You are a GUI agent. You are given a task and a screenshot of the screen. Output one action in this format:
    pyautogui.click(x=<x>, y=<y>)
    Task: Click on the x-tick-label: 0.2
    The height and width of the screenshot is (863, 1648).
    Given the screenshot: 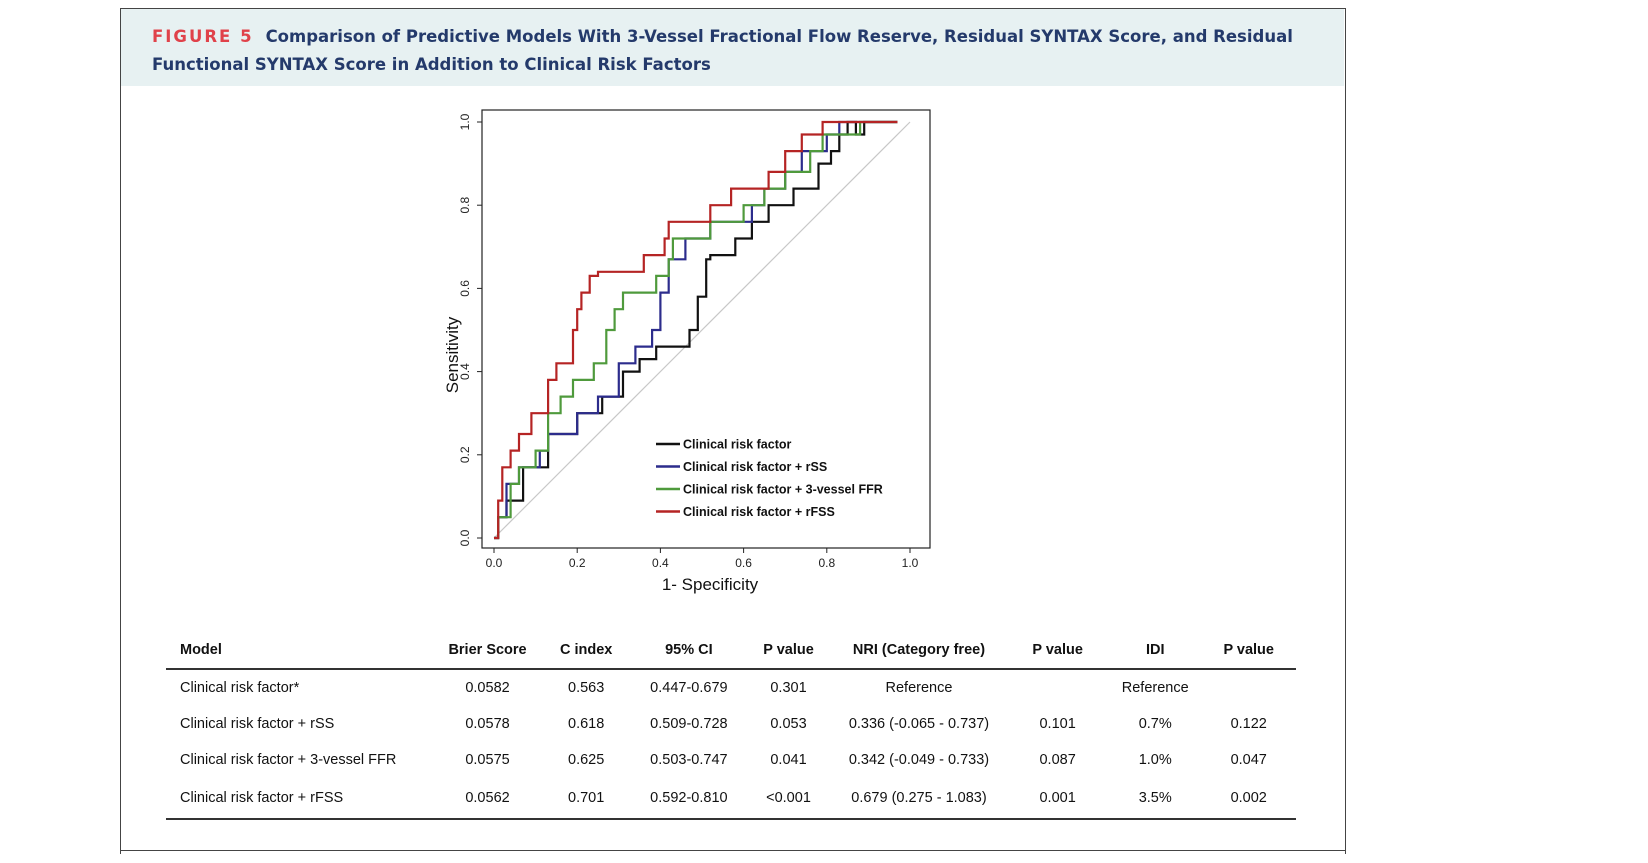 What is the action you would take?
    pyautogui.click(x=577, y=563)
    